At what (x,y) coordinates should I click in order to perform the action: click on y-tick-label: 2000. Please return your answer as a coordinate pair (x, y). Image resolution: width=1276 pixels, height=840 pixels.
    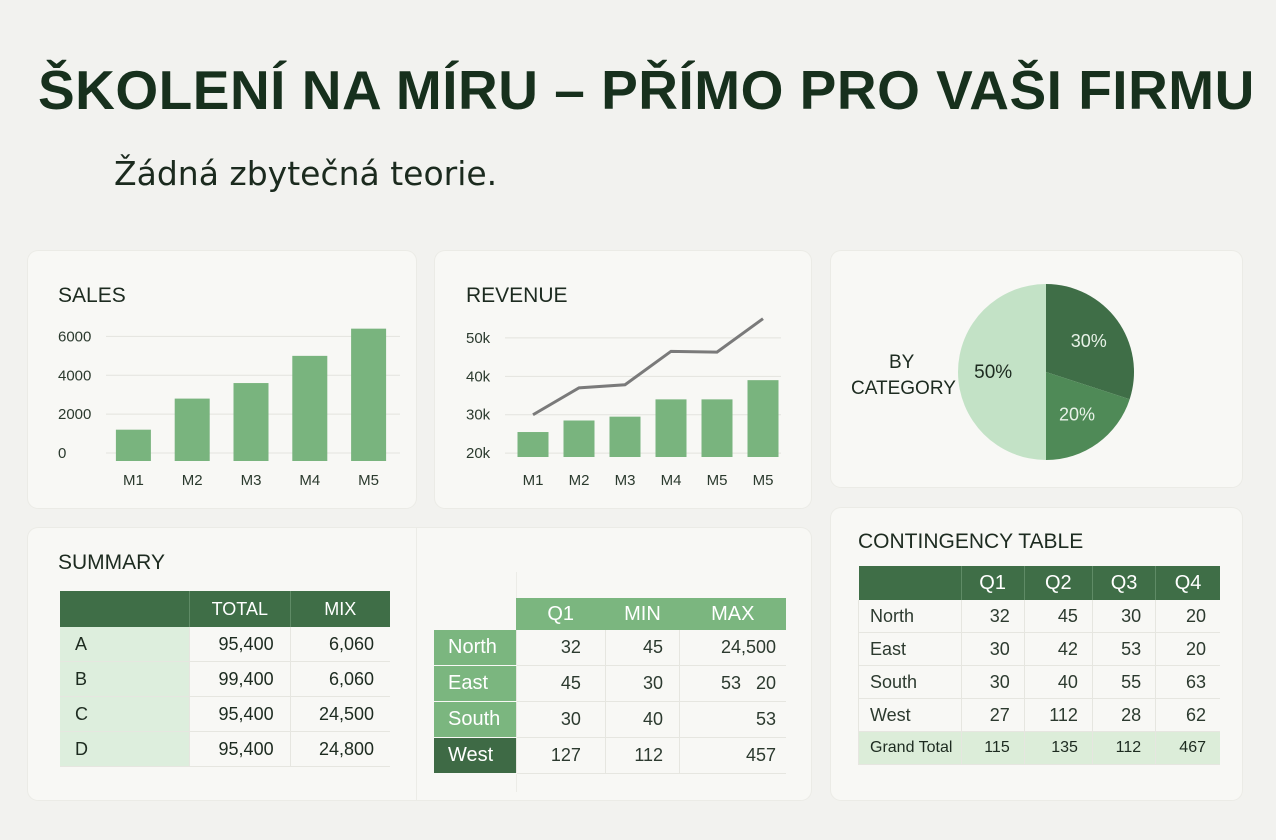
    Looking at the image, I should click on (74, 414).